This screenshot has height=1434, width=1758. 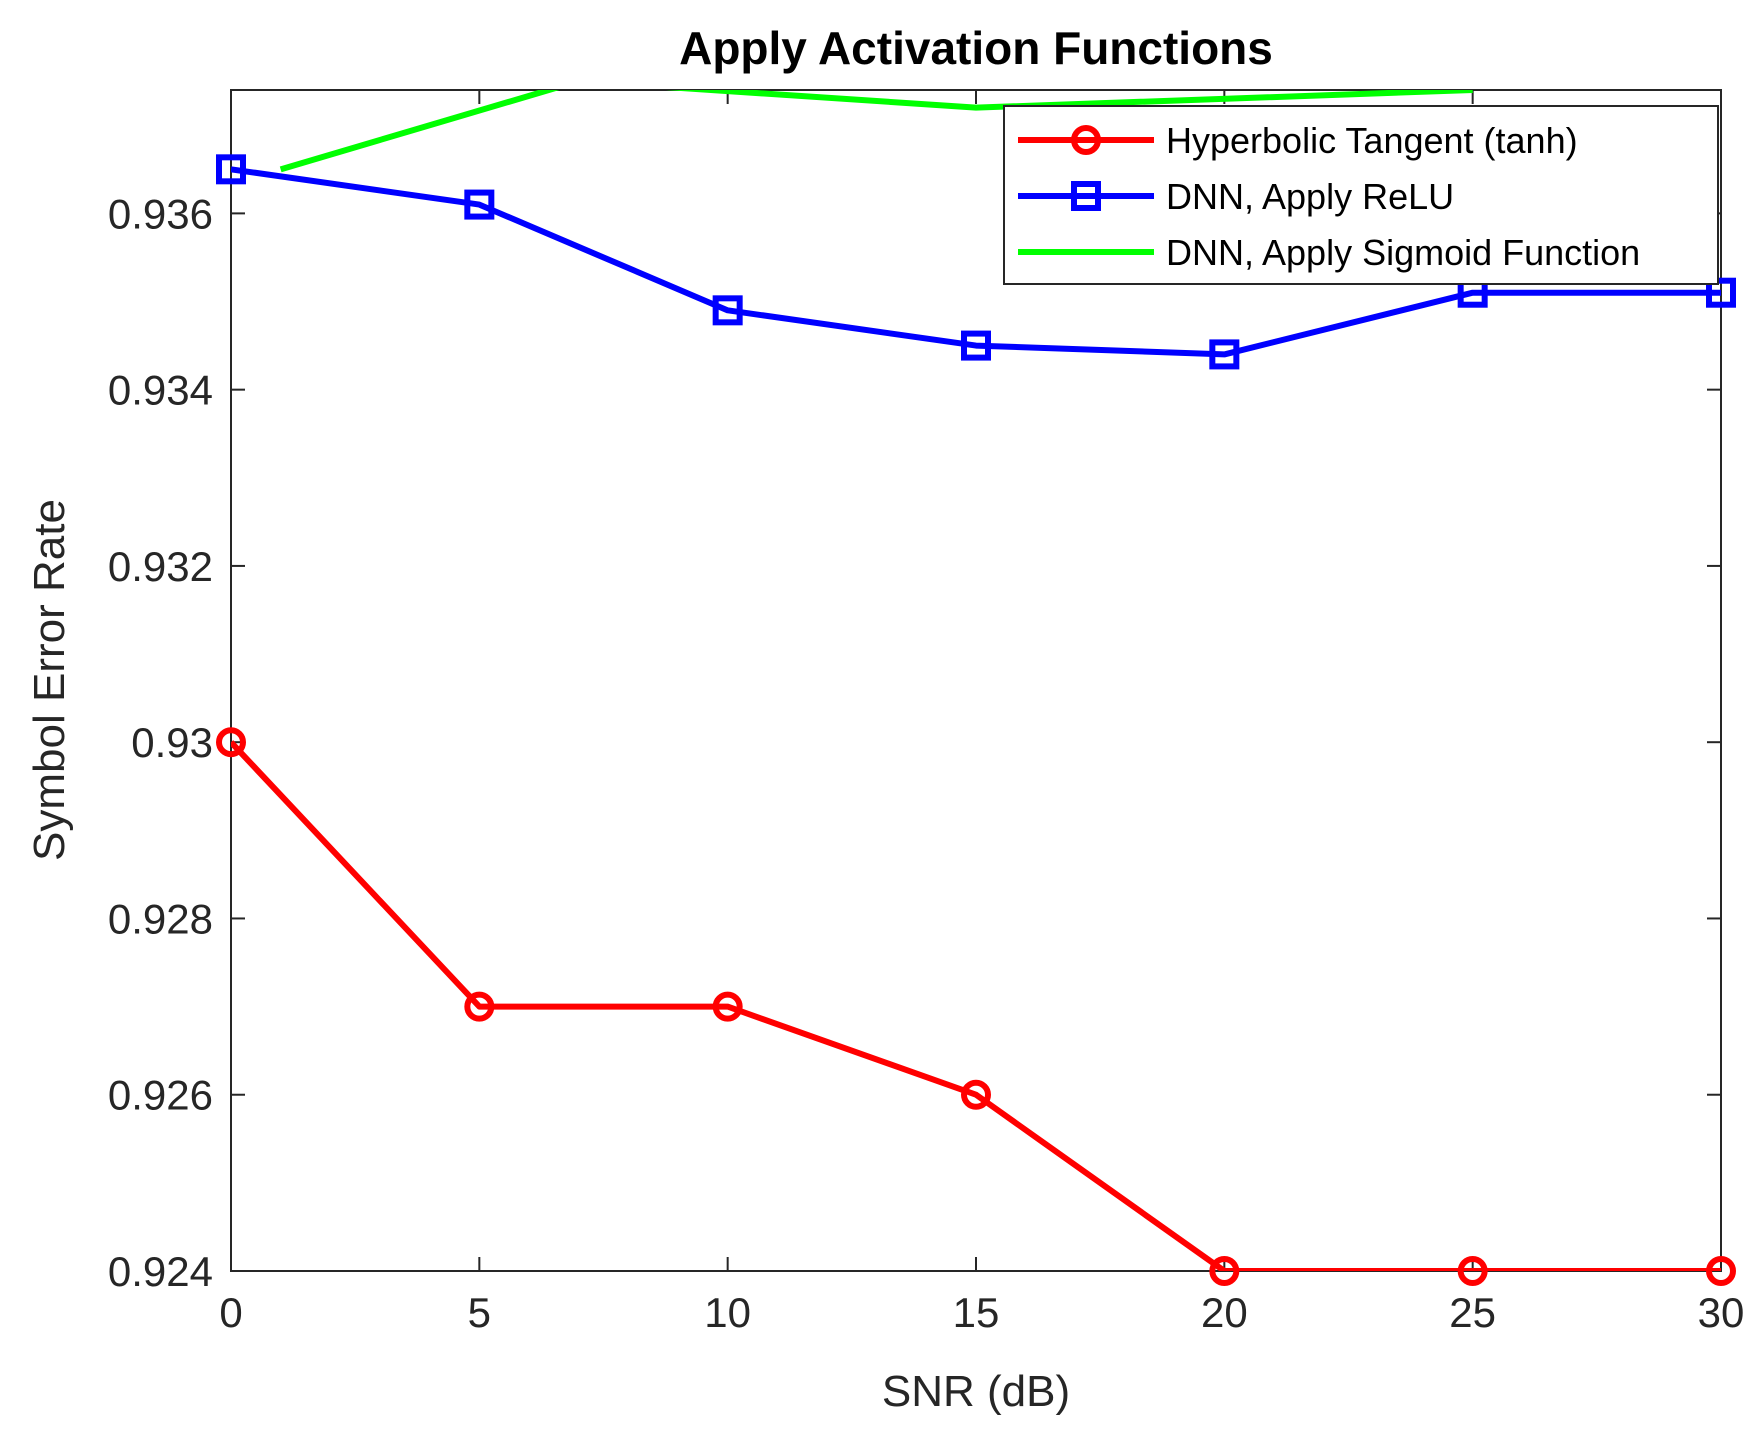 What do you see at coordinates (230, 1312) in the screenshot?
I see `x-tick-label: 0` at bounding box center [230, 1312].